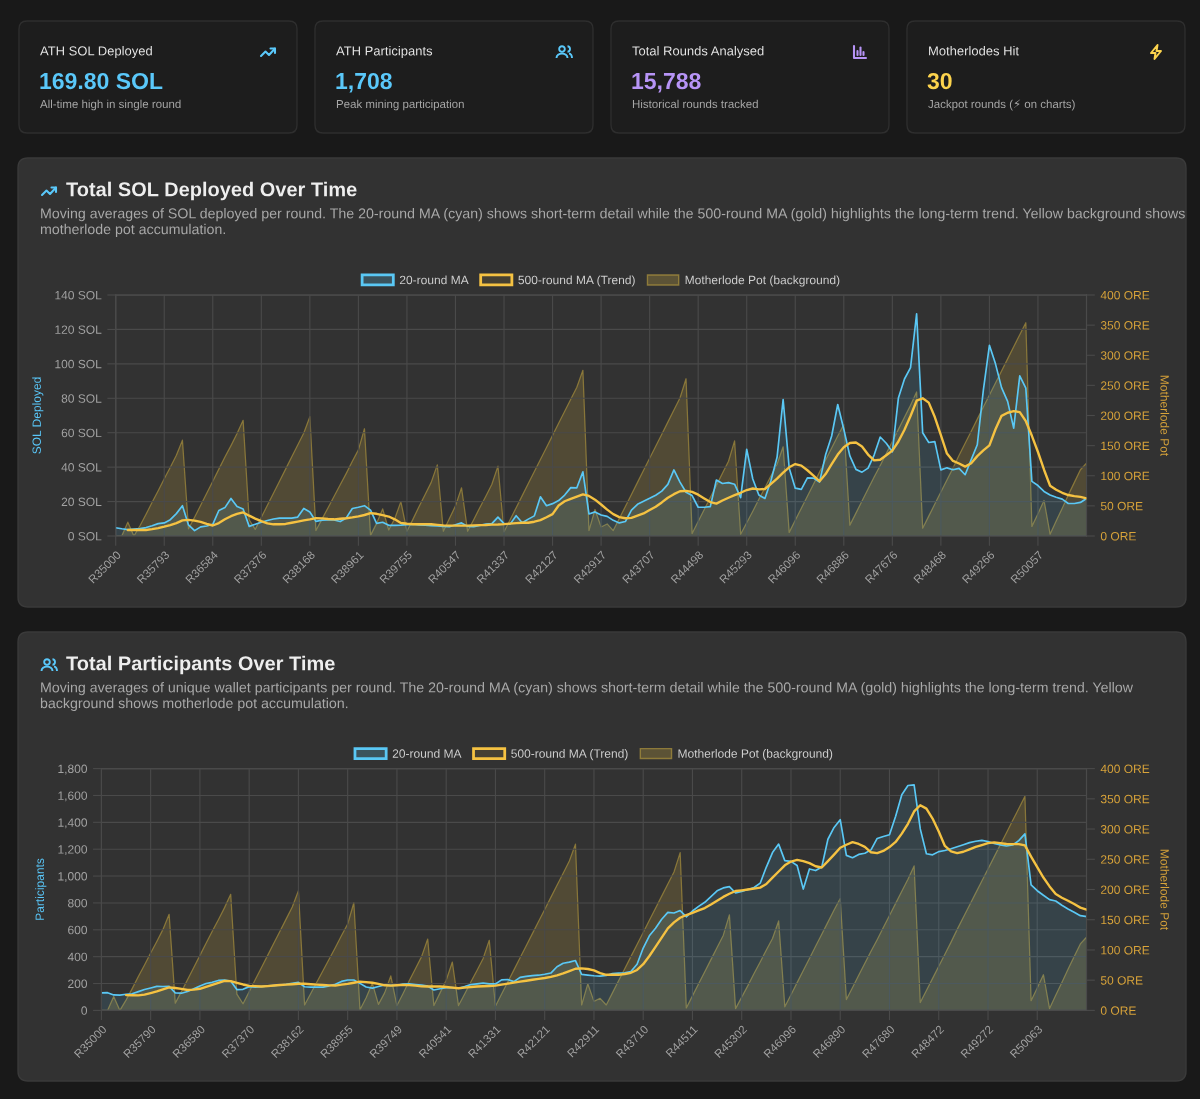 Image resolution: width=1200 pixels, height=1099 pixels. I want to click on text: ATH SOL Deployed, so click(96, 52).